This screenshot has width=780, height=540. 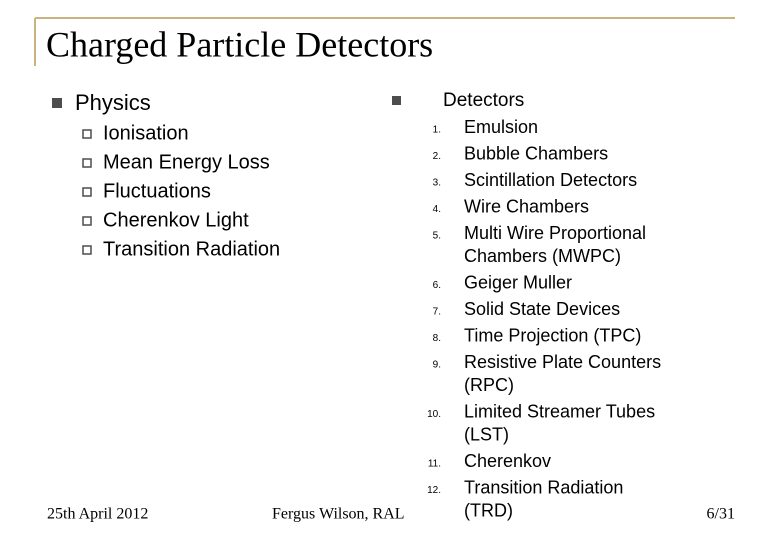 I want to click on physics-item: Cherenkov Light, so click(x=176, y=220).